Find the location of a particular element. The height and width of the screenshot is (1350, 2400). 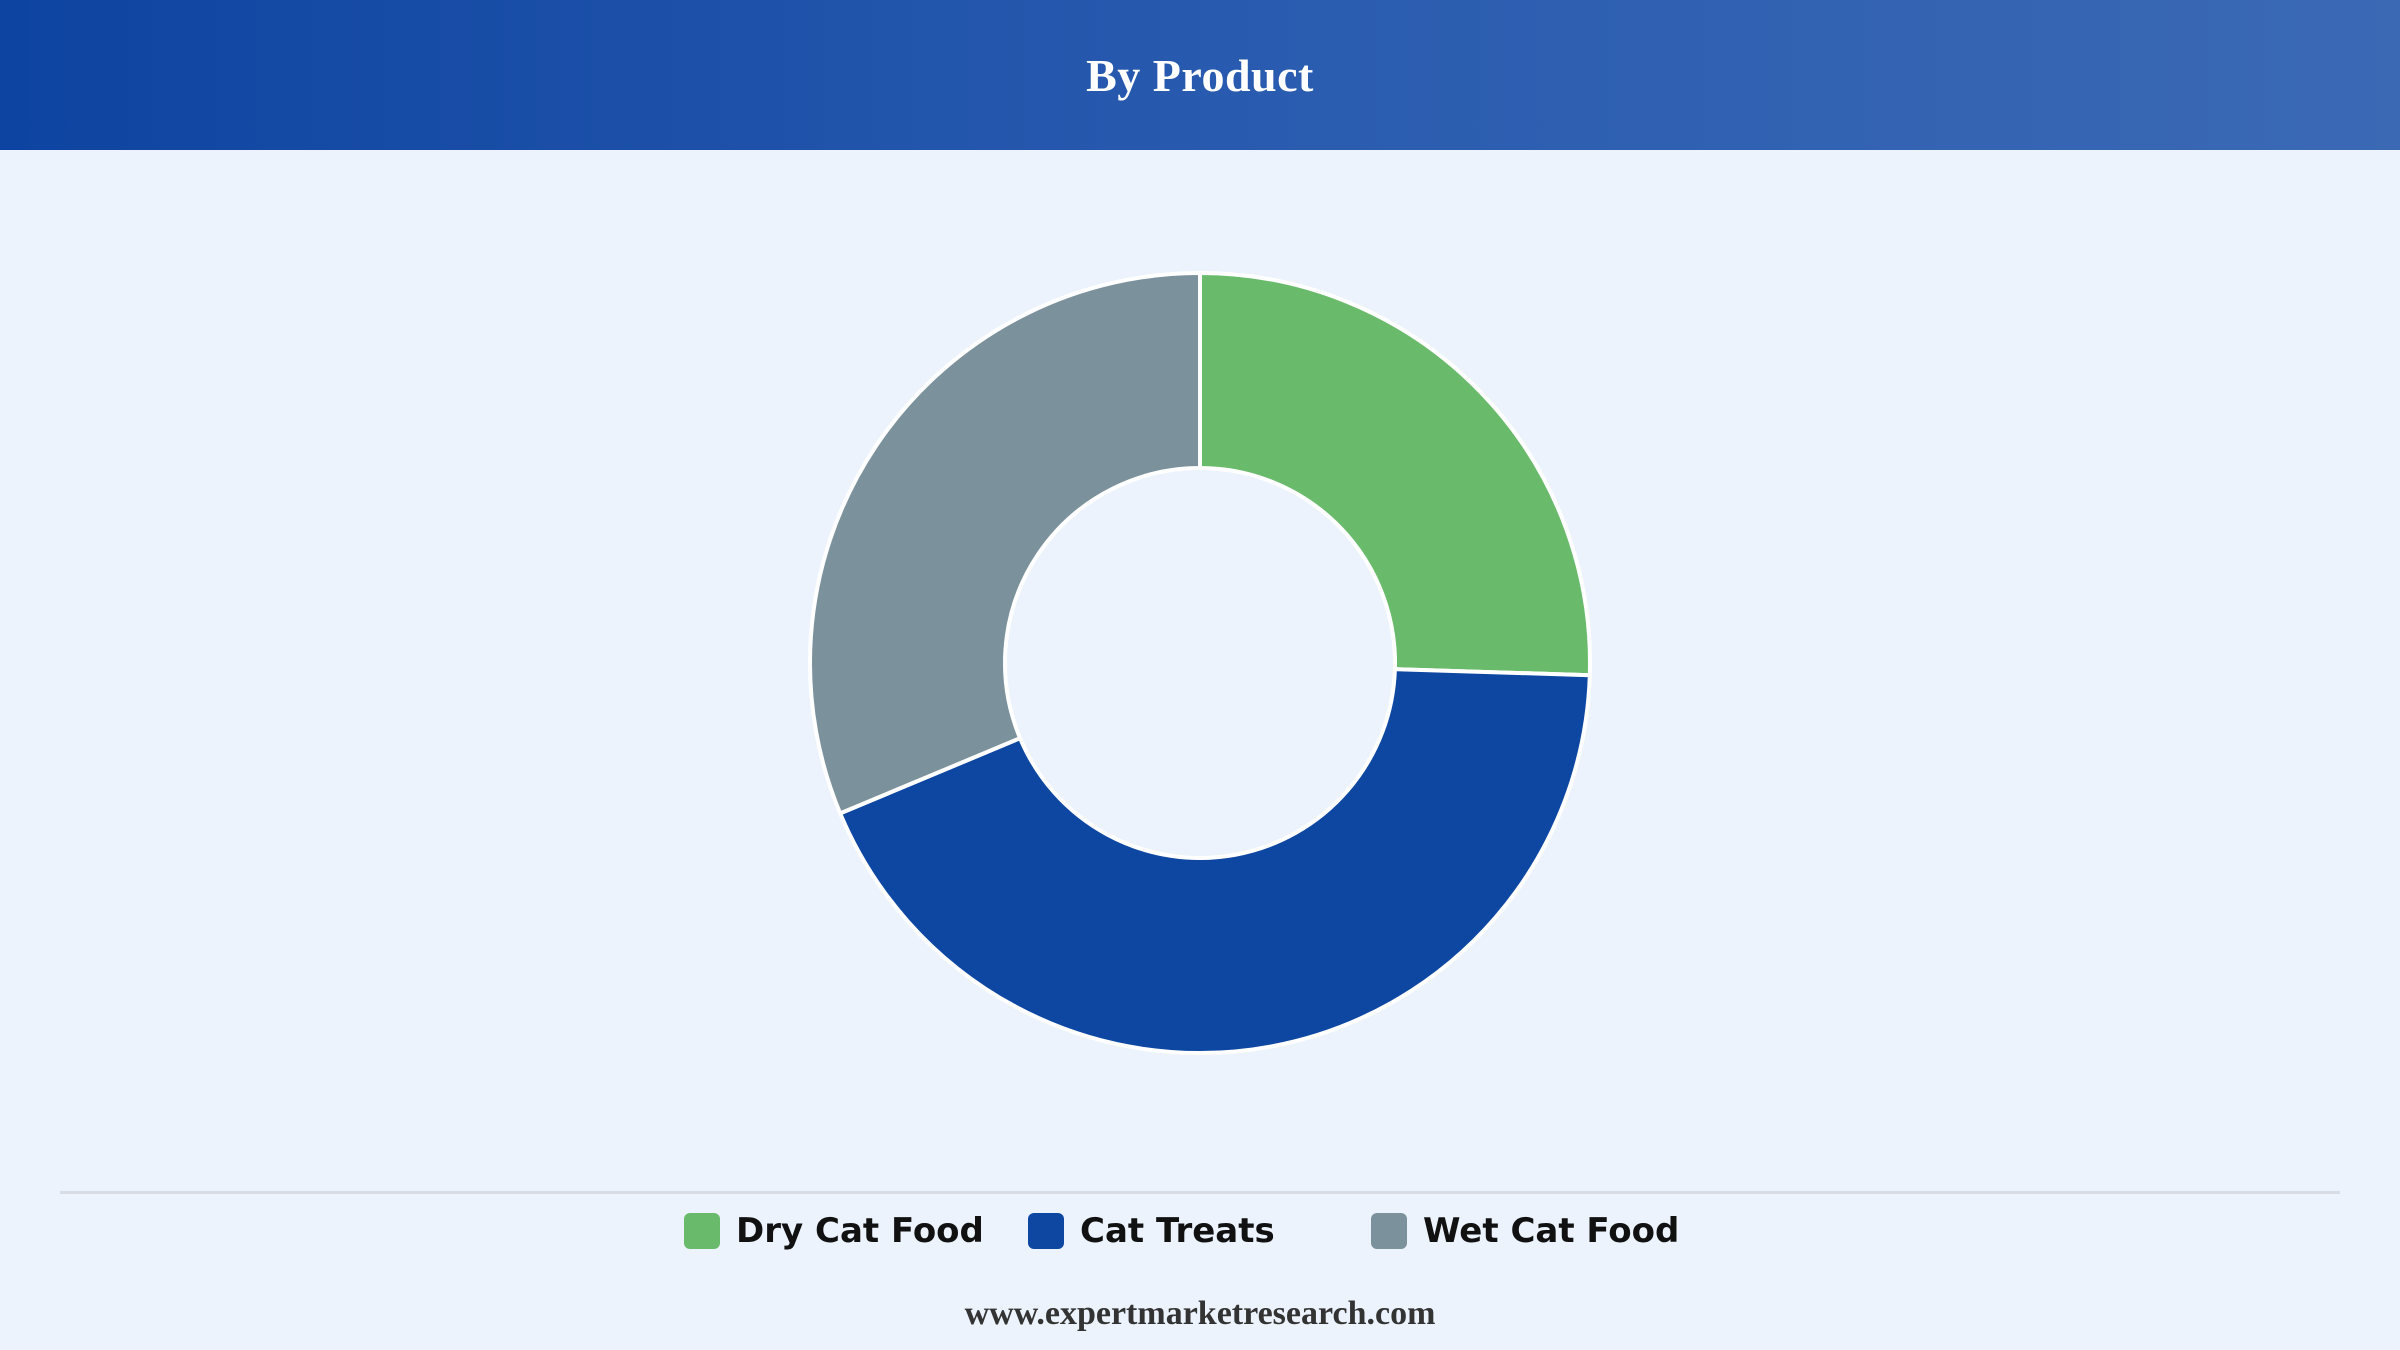

chart-legend: Dry Cat Food Cat Treats Wet Cat Food is located at coordinates (1200, 1231).